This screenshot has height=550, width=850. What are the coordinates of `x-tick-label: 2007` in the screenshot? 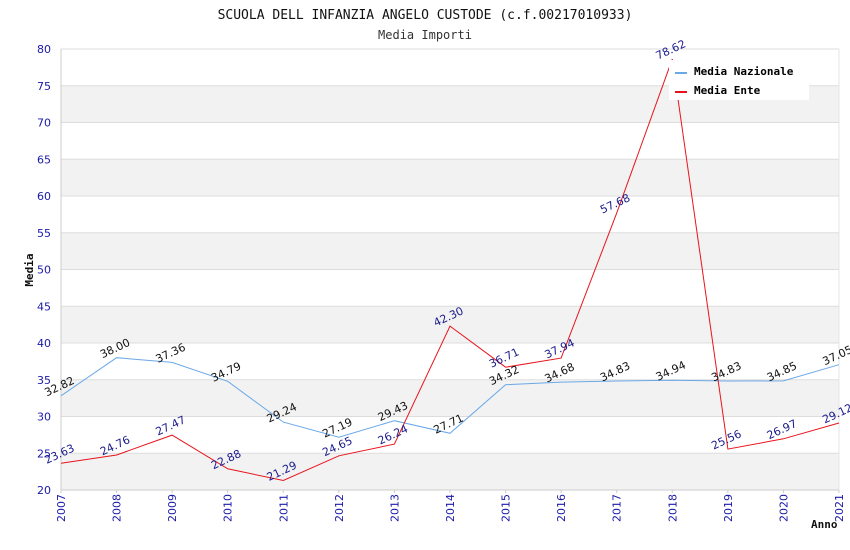 It's located at (61, 508).